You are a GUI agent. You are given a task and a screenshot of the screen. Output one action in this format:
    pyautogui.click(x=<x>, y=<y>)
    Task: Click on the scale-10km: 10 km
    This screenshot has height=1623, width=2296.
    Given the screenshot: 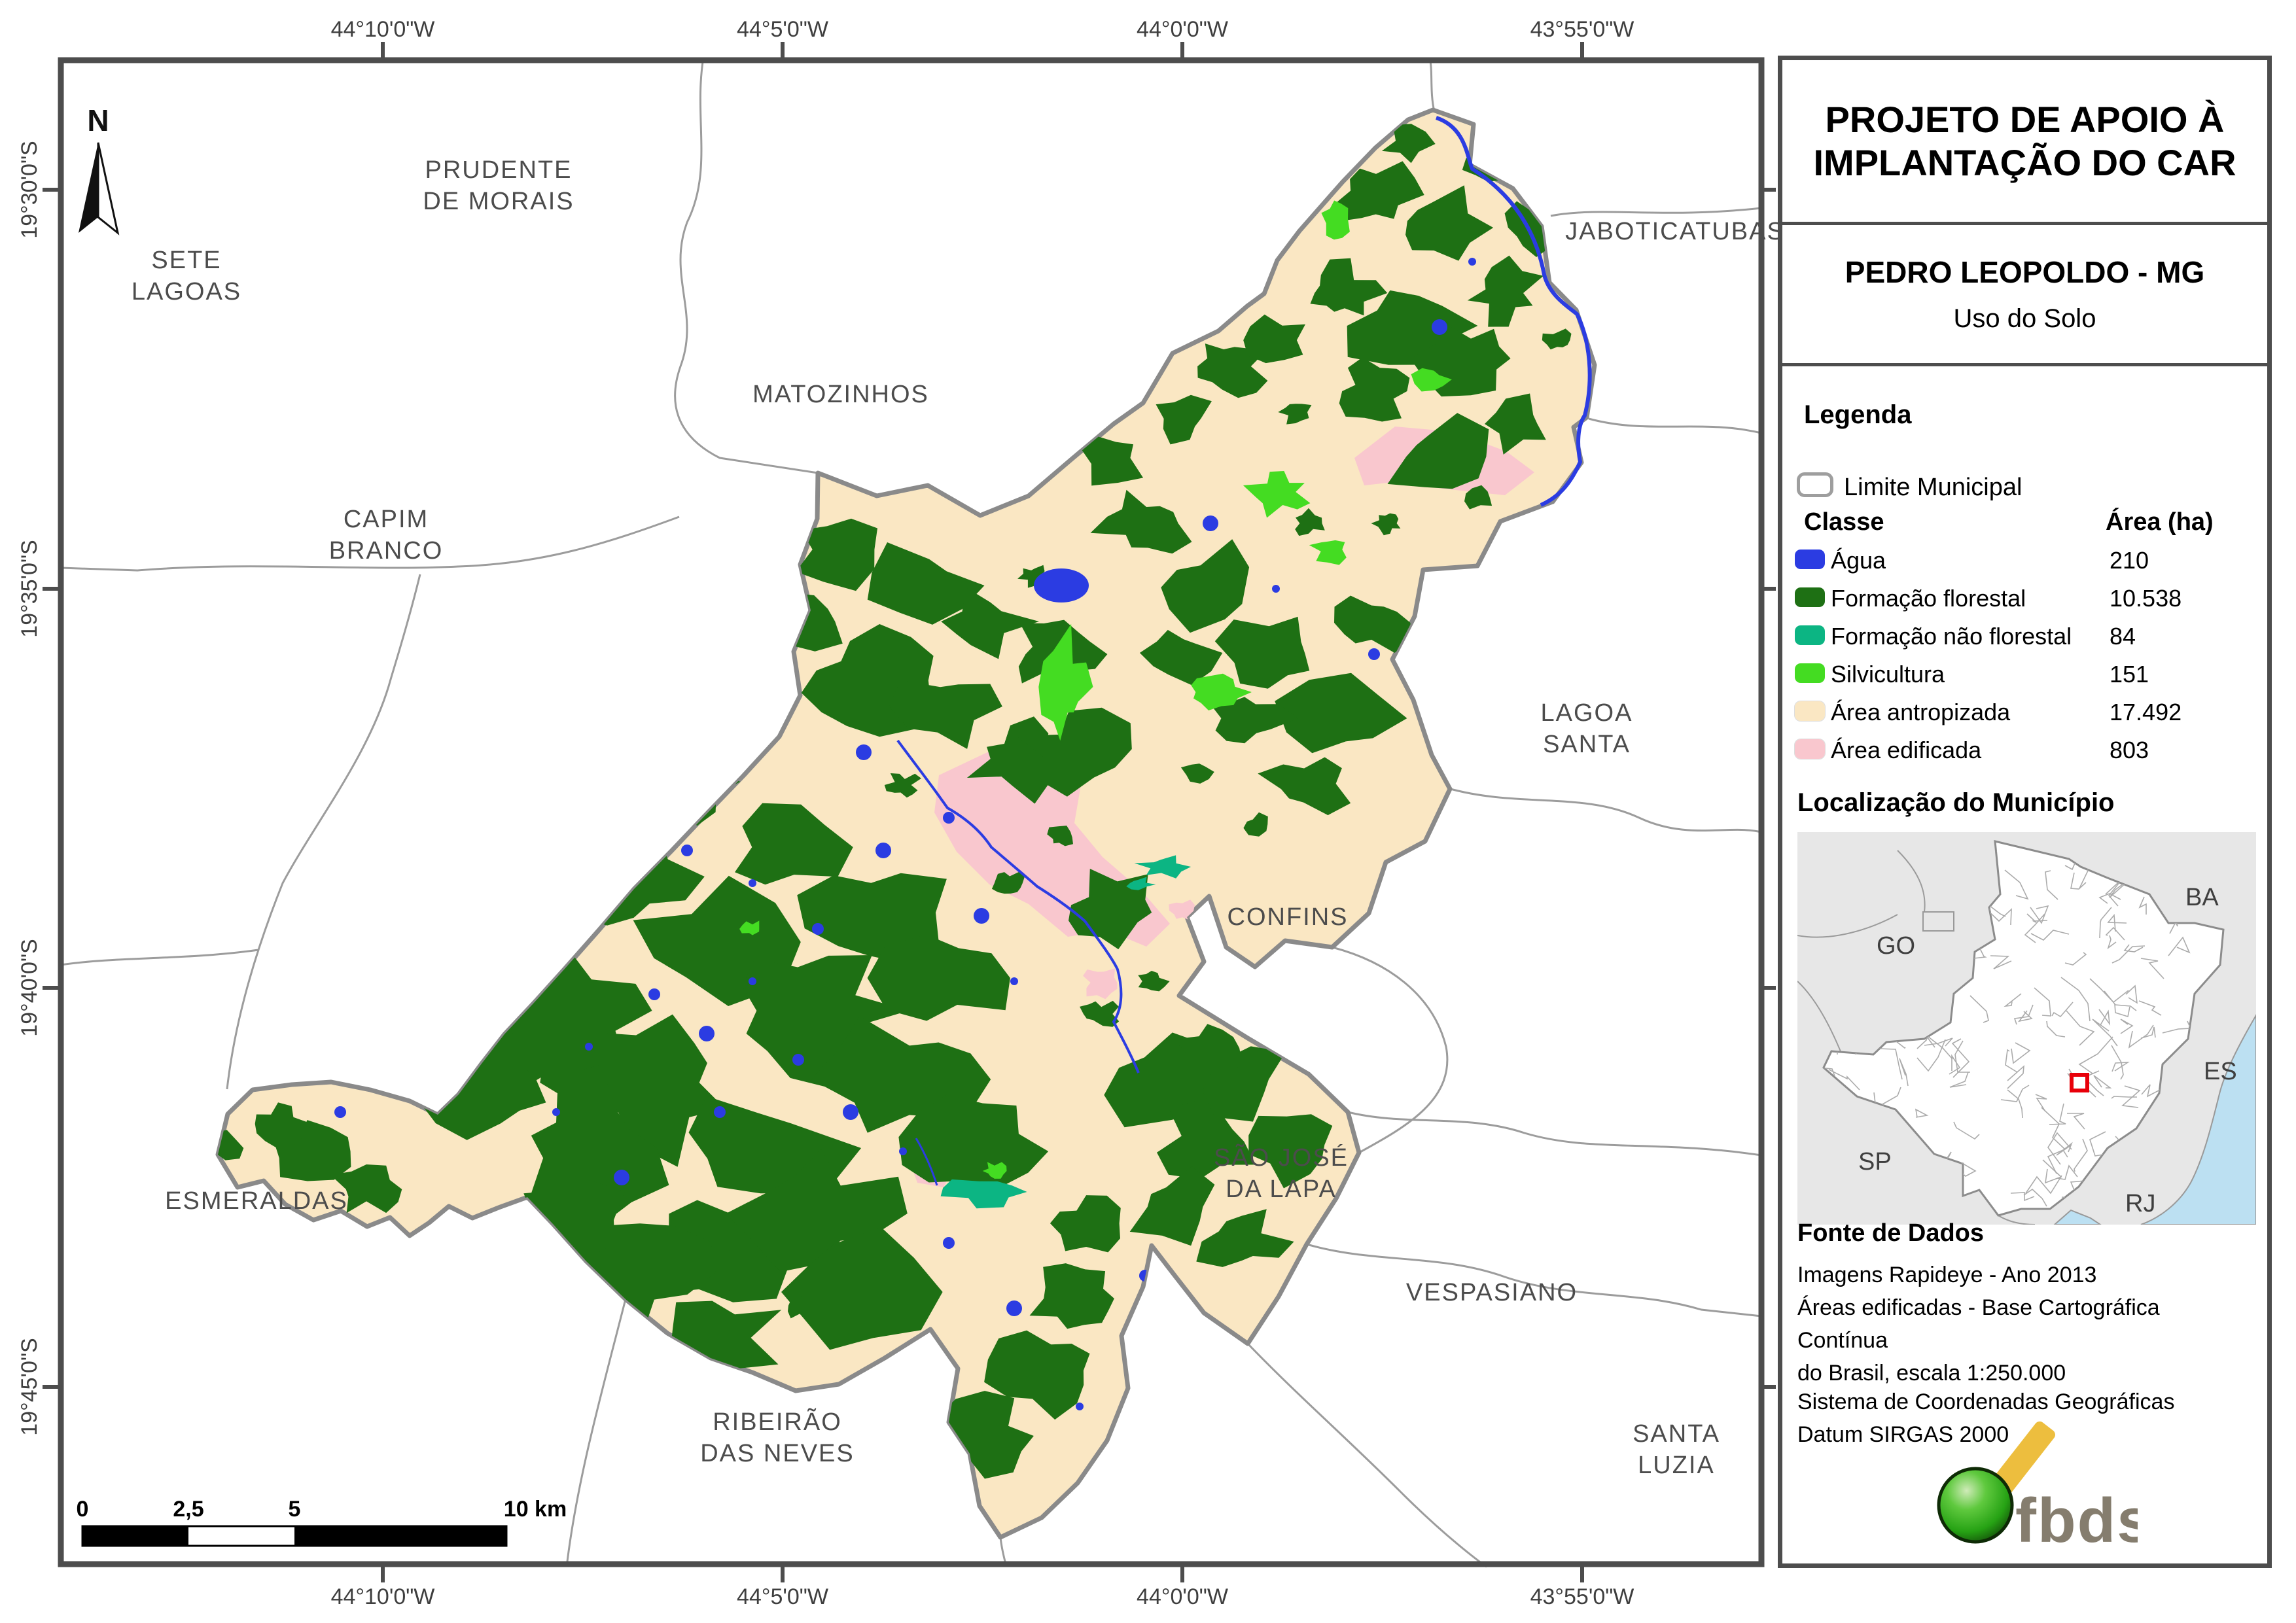 What is the action you would take?
    pyautogui.click(x=535, y=1510)
    